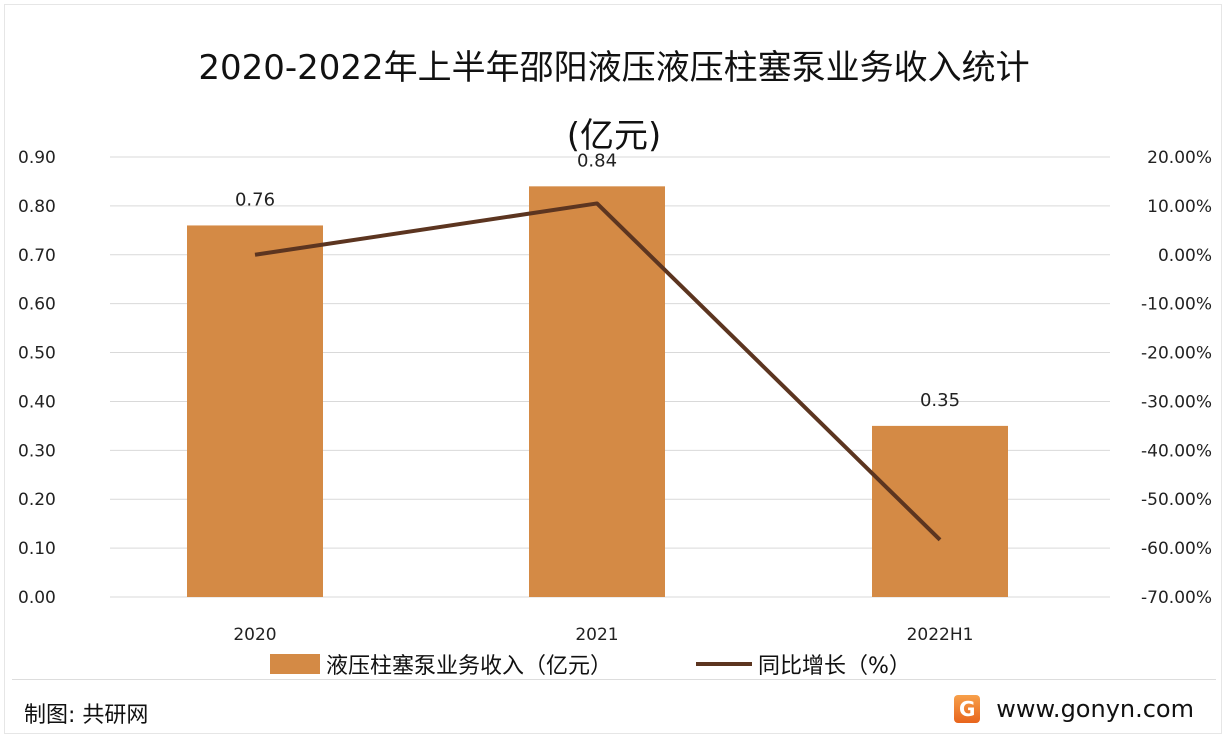 The width and height of the screenshot is (1228, 740). Describe the element at coordinates (614, 679) in the screenshot. I see `footer-divider` at that location.